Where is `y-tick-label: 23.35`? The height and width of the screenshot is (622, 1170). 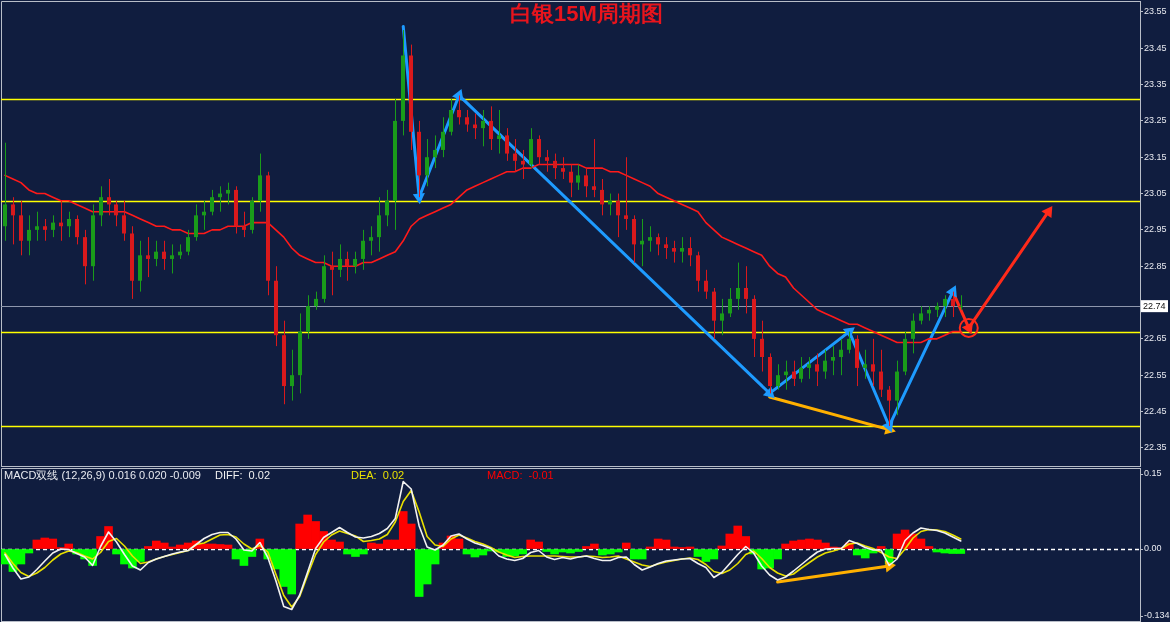
y-tick-label: 23.35 is located at coordinates (1155, 84).